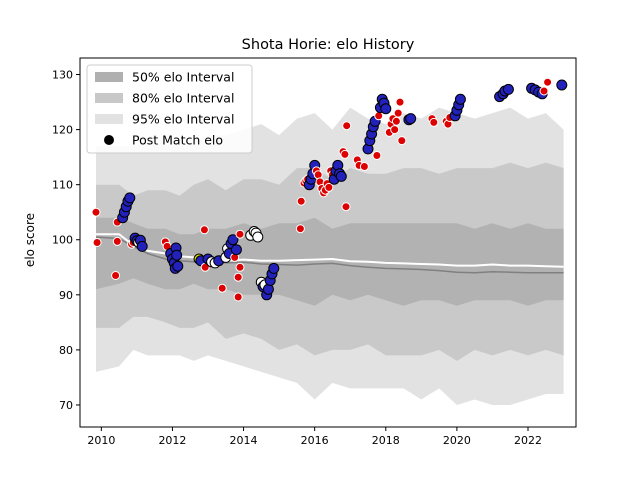 The width and height of the screenshot is (640, 480). Describe the element at coordinates (62, 240) in the screenshot. I see `y-tick-label: 100` at that location.